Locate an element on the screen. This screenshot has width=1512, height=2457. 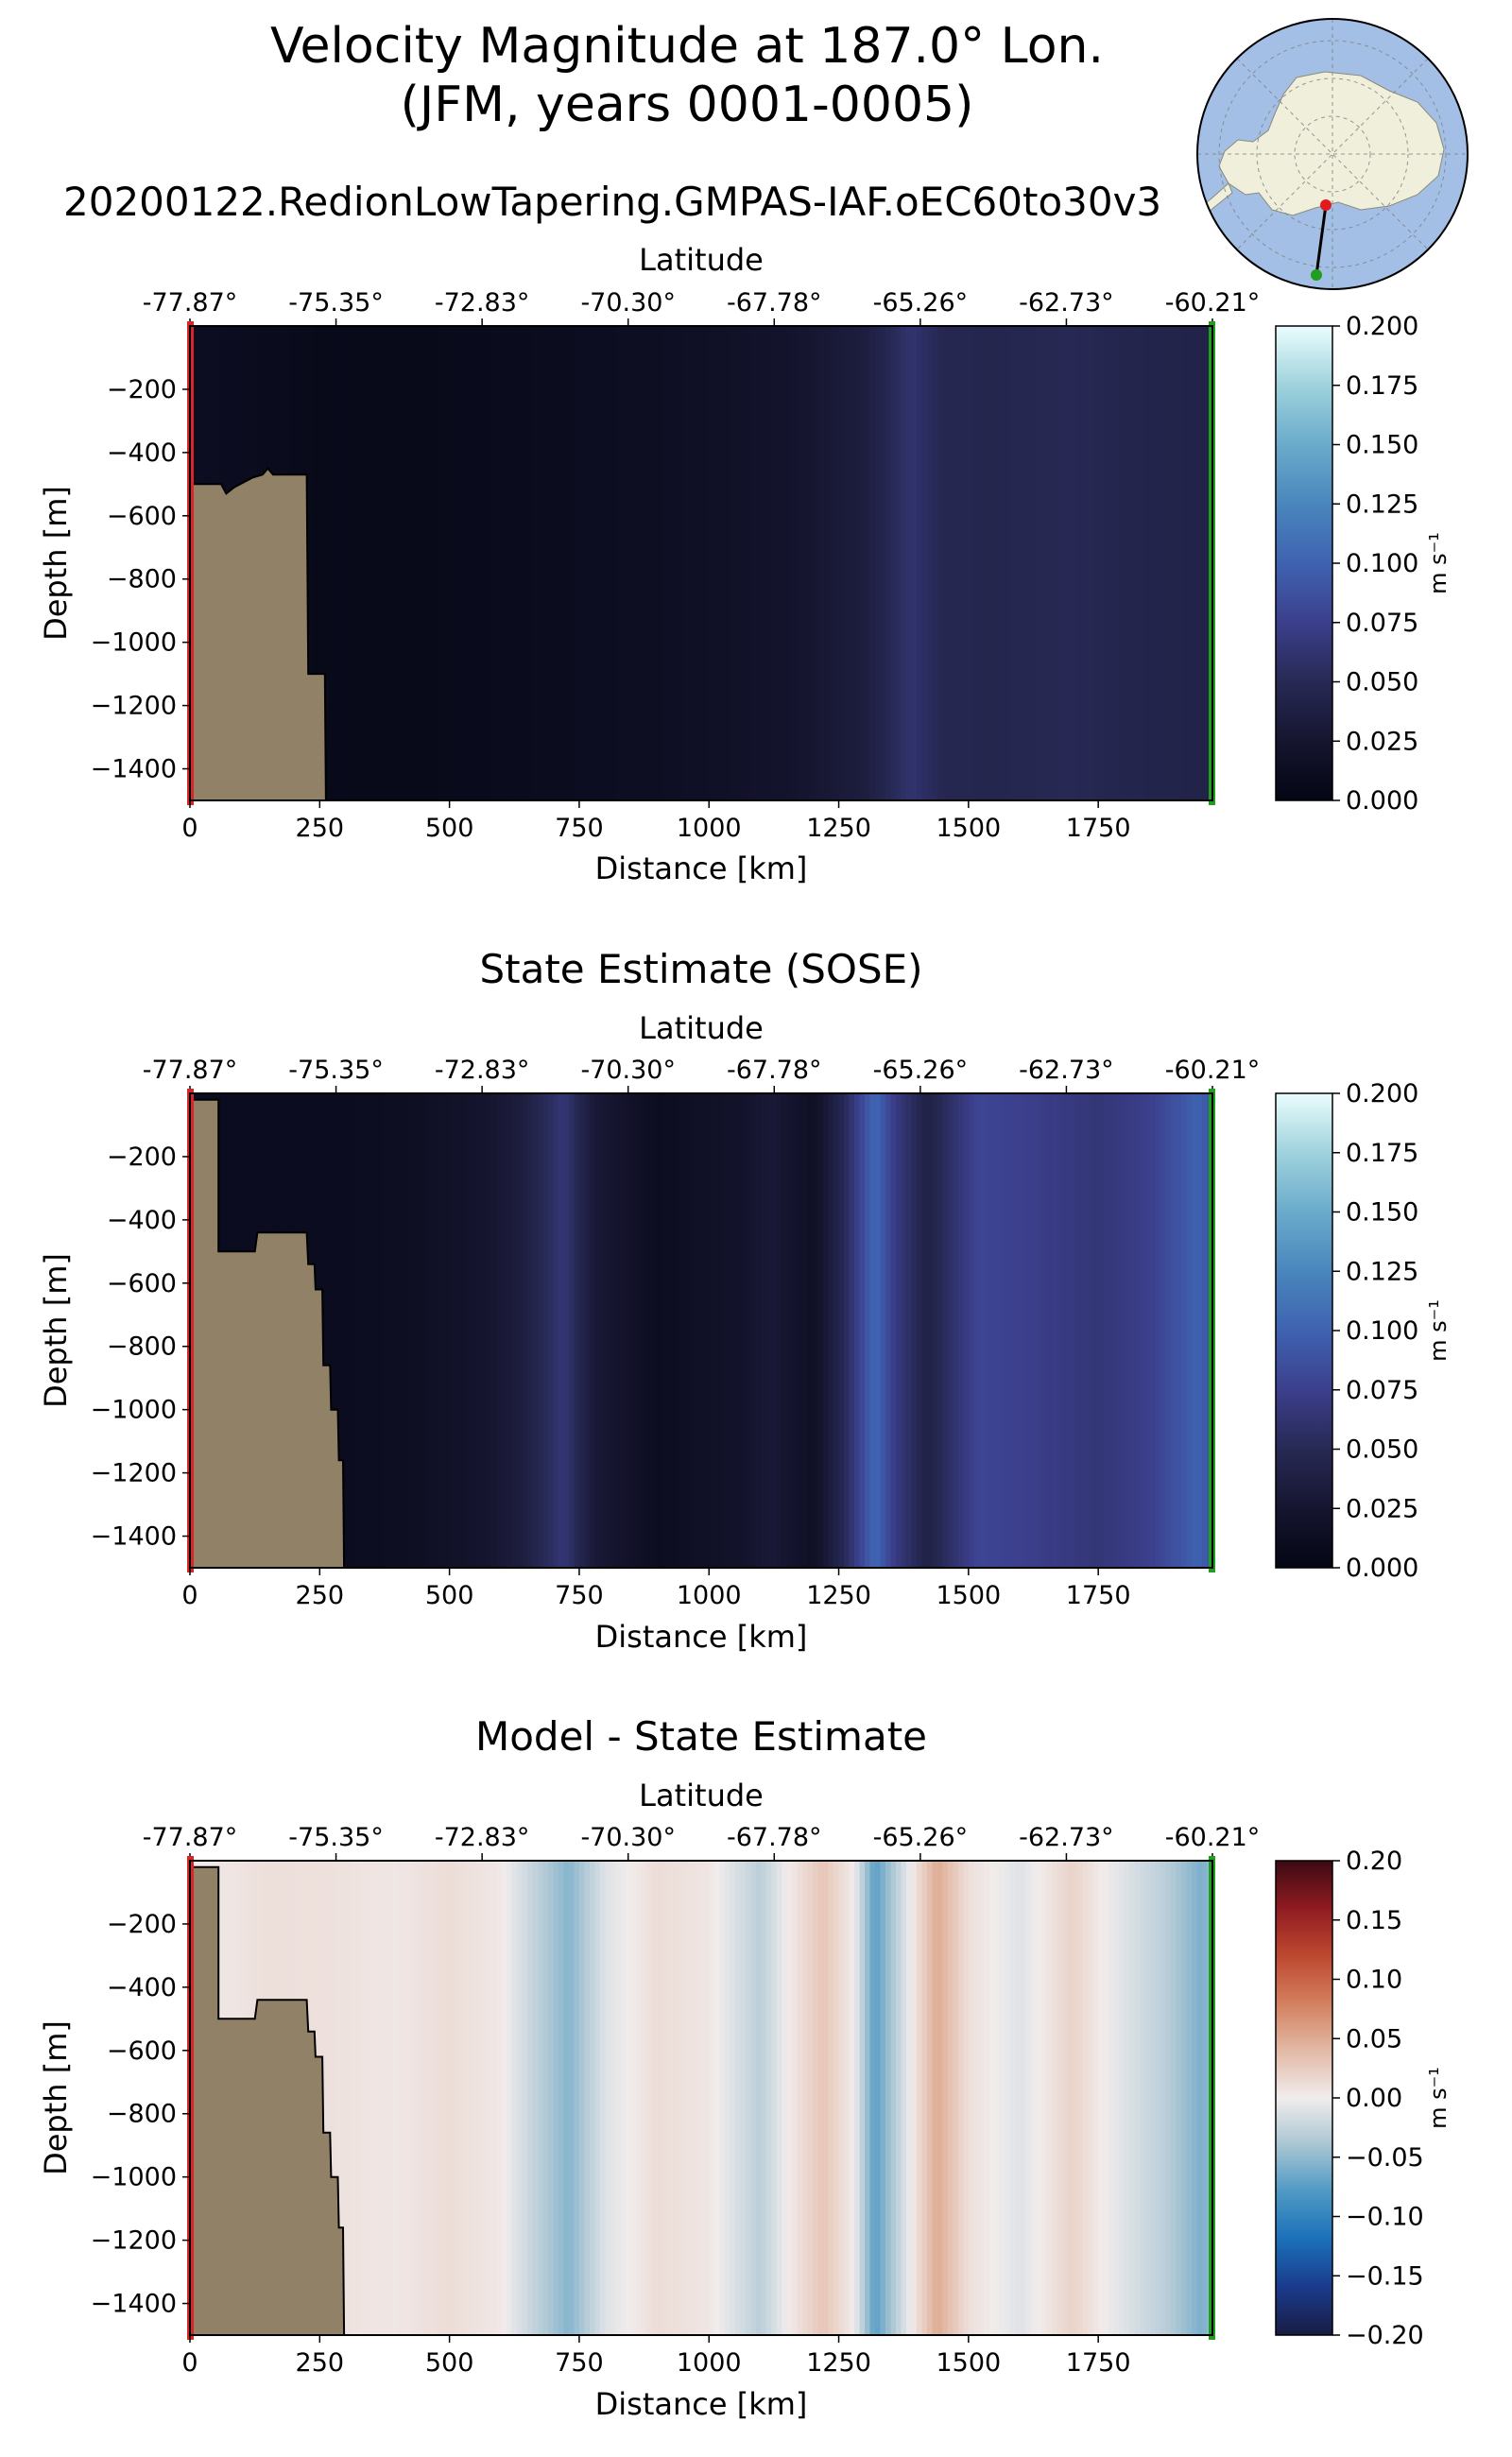
x-tick-label: 1000 is located at coordinates (709, 2363).